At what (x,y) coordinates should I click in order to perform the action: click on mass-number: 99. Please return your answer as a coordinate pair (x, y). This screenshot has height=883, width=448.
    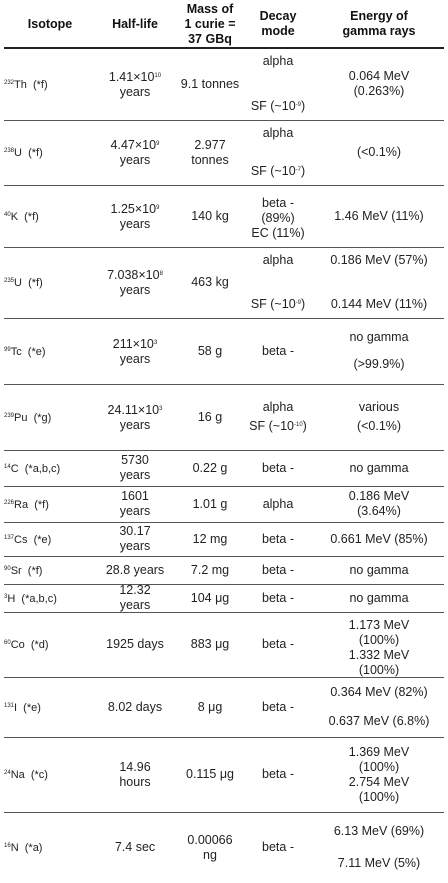
    Looking at the image, I should click on (7, 349).